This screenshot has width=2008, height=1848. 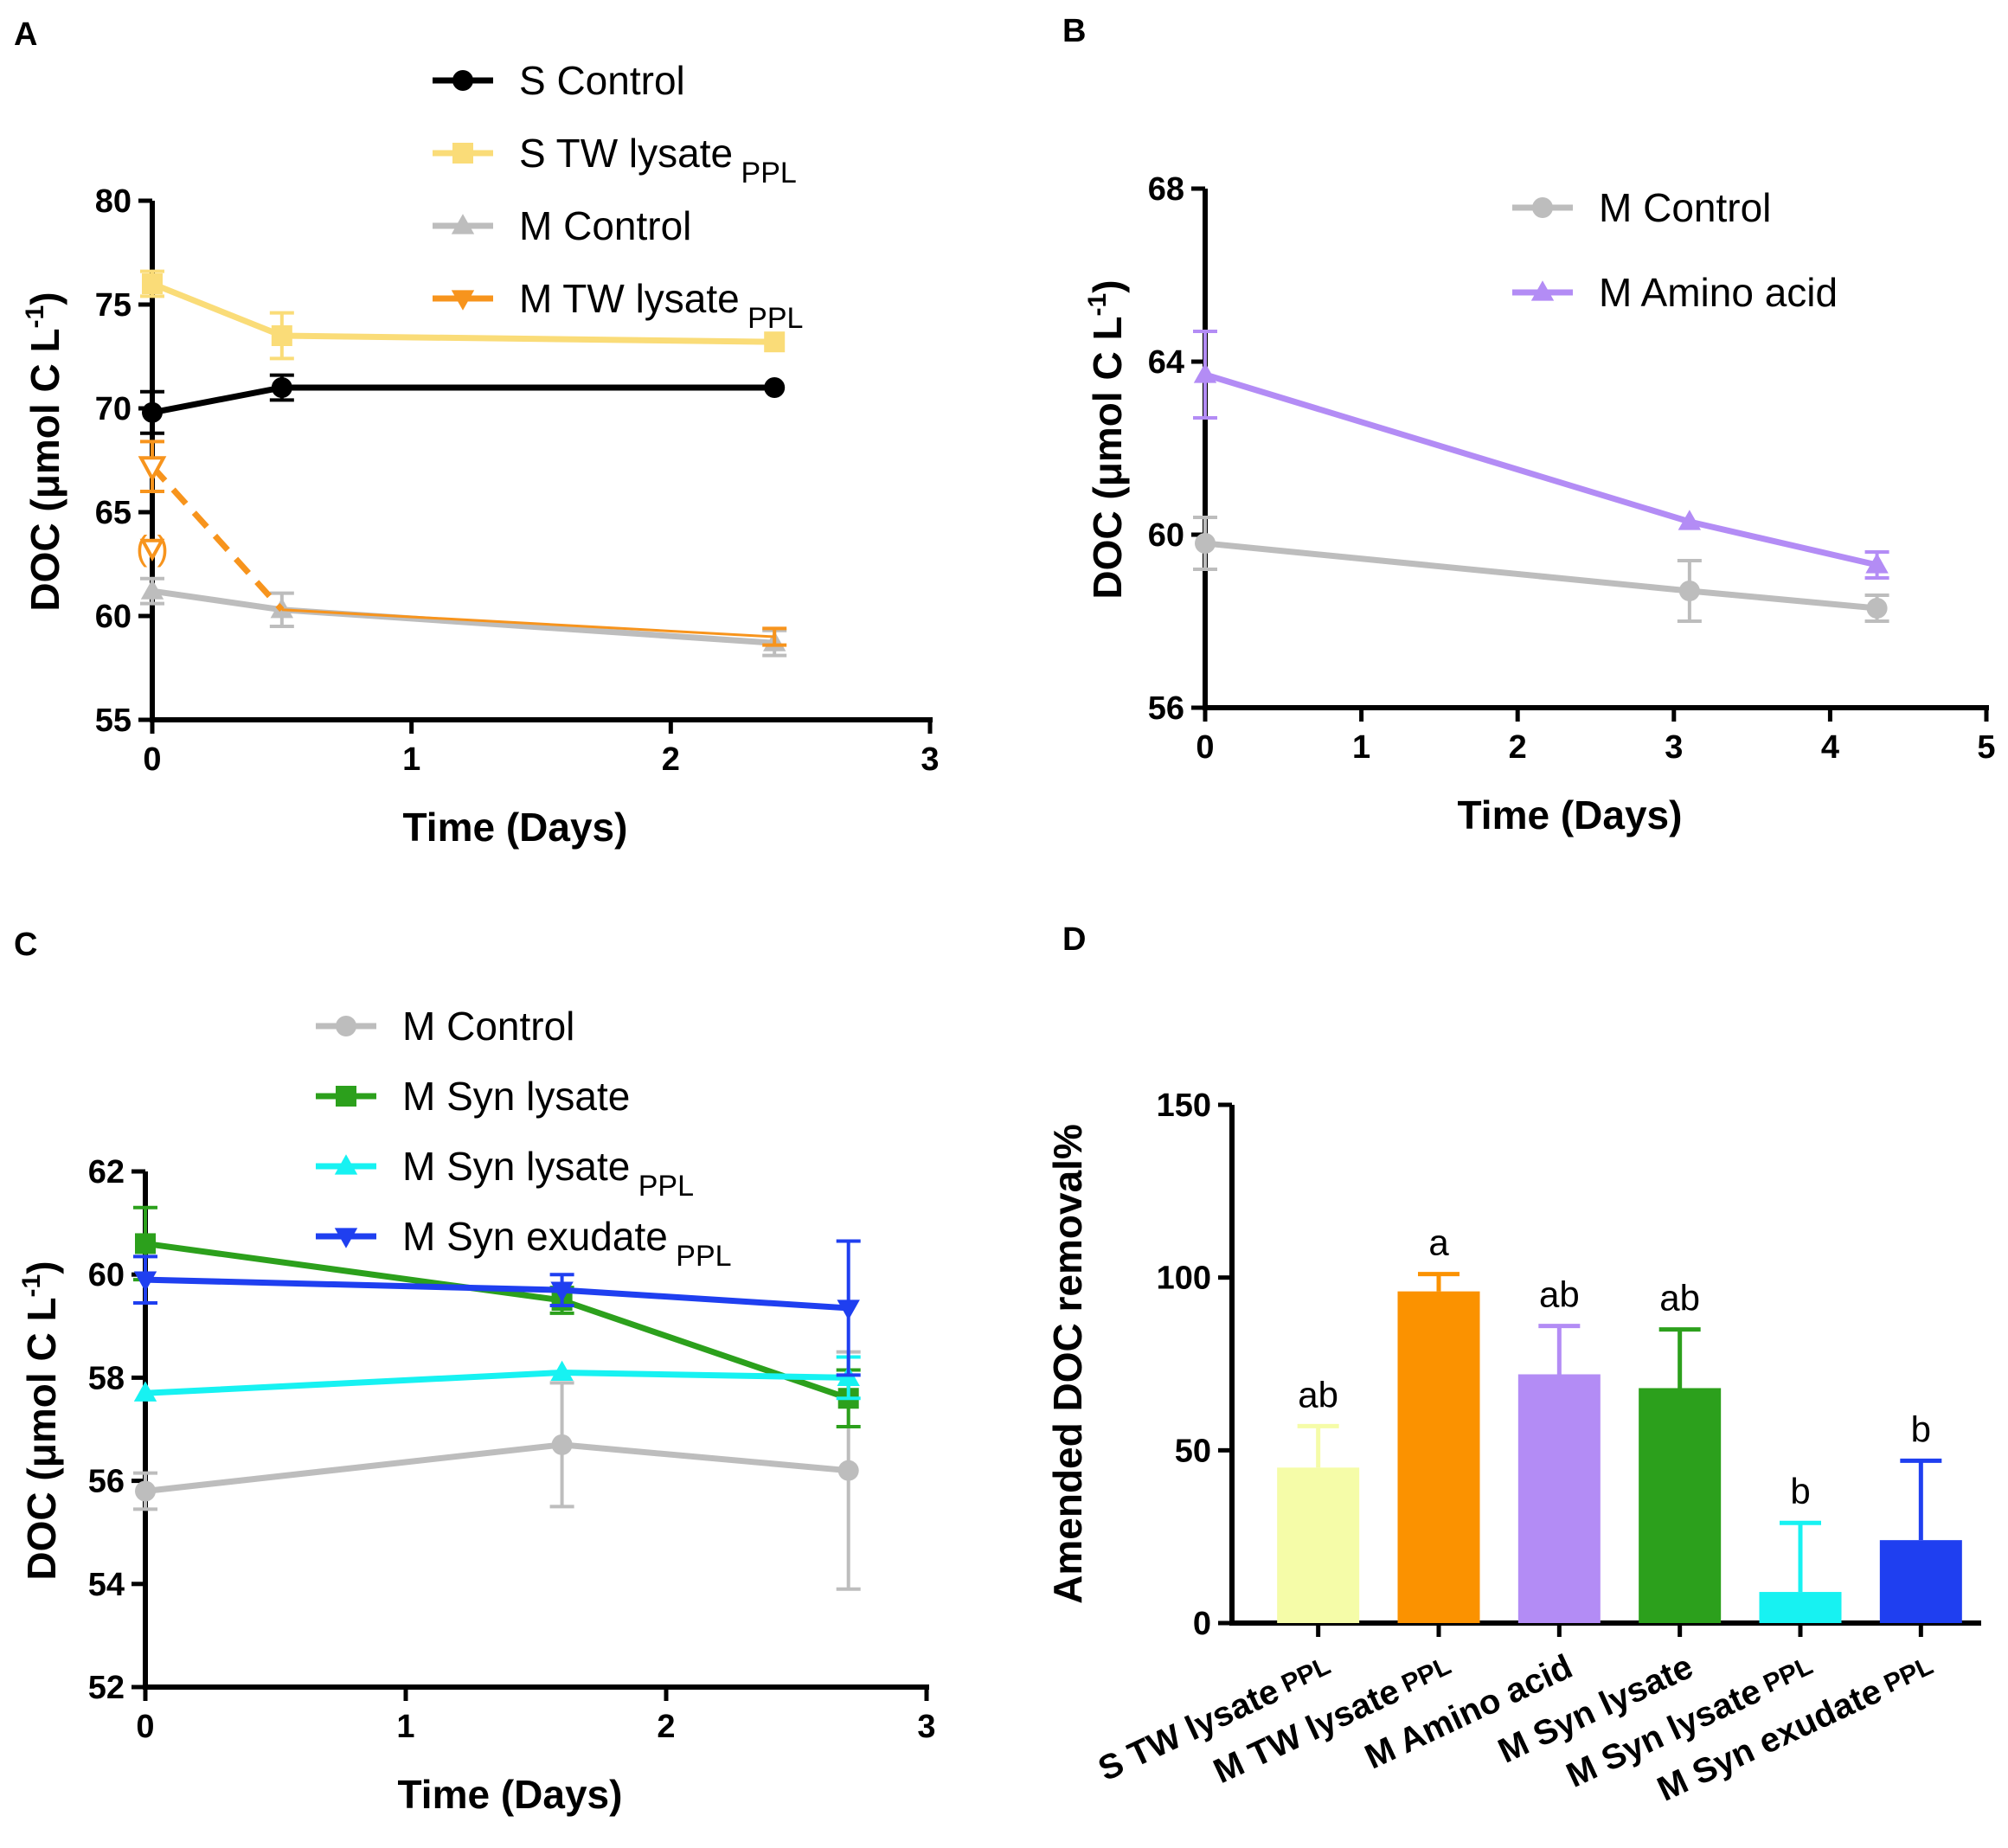 I want to click on c-x-axis-title: Time (Days), so click(x=510, y=1795).